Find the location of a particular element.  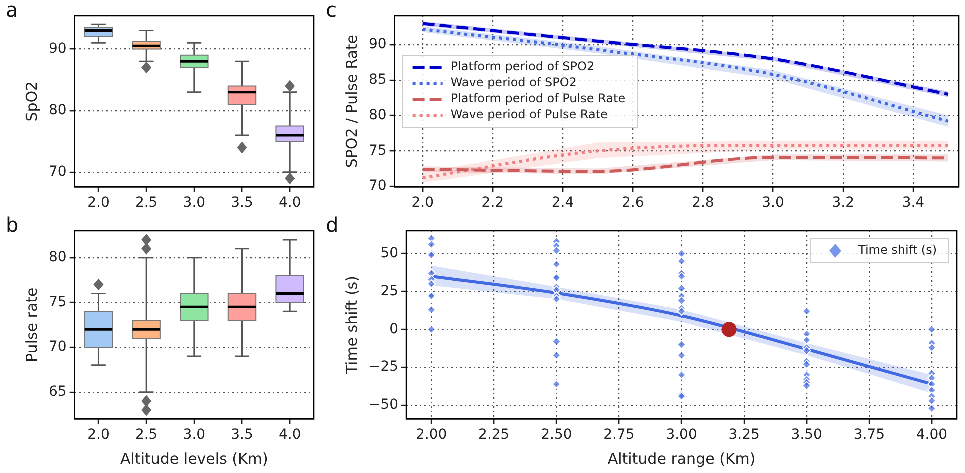

x-tick-label: 3.4 is located at coordinates (913, 203).